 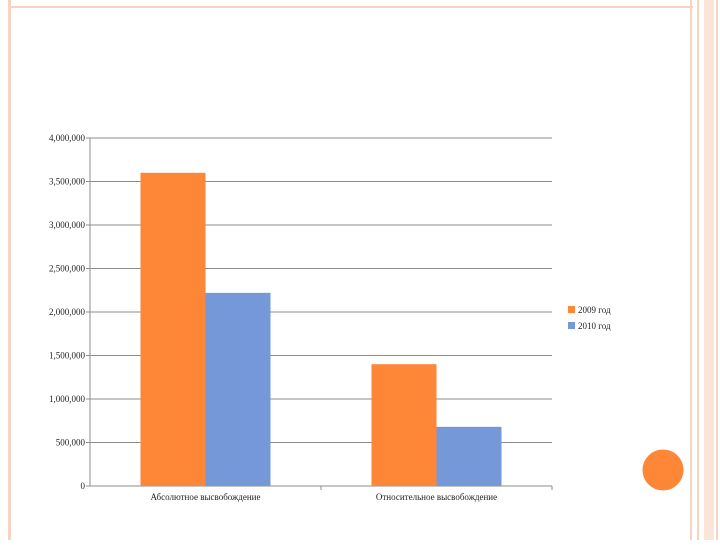 I want to click on x-category-label: Абсолютное высвобождение, so click(x=206, y=497).